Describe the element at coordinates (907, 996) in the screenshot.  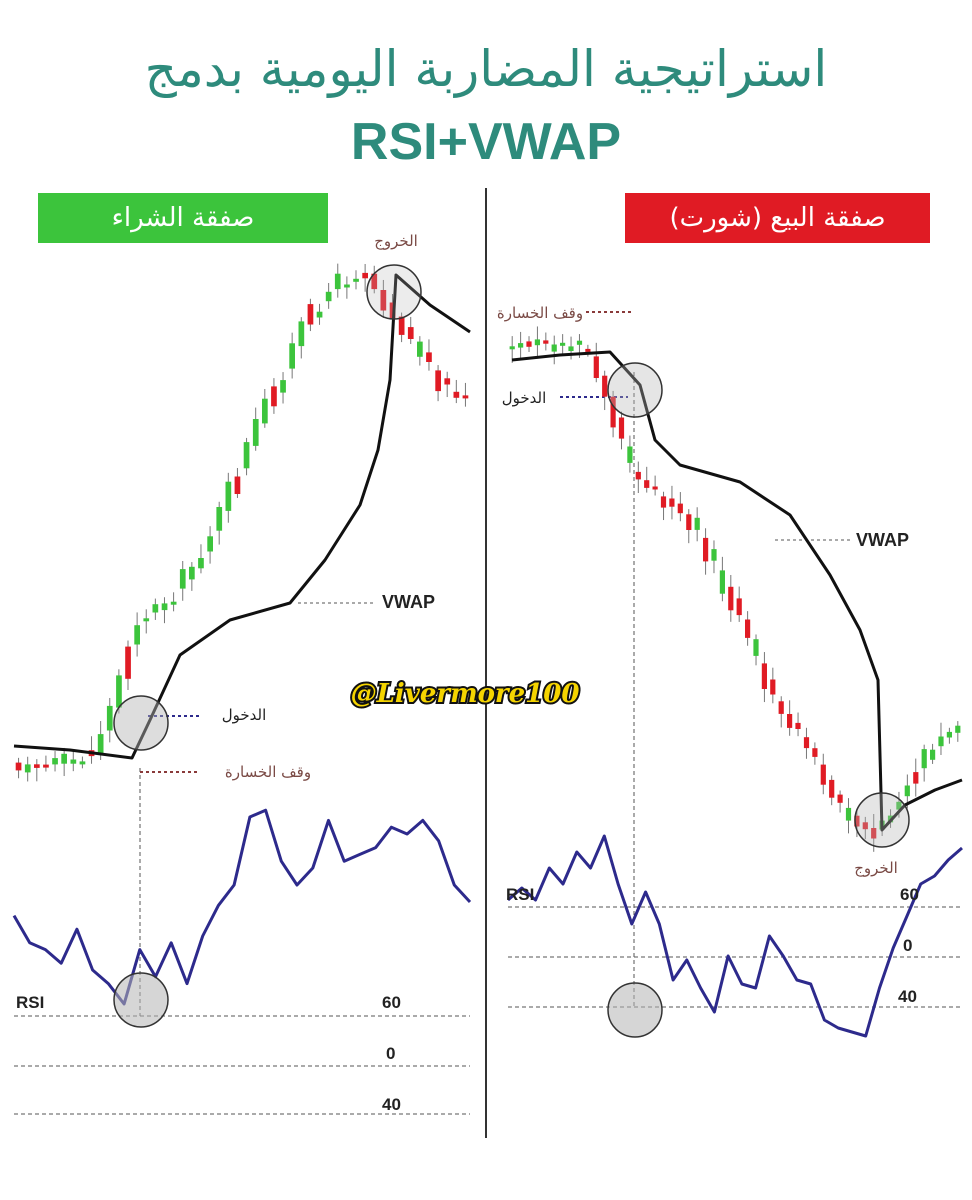
I see `sell-rsi-level-40: 40` at that location.